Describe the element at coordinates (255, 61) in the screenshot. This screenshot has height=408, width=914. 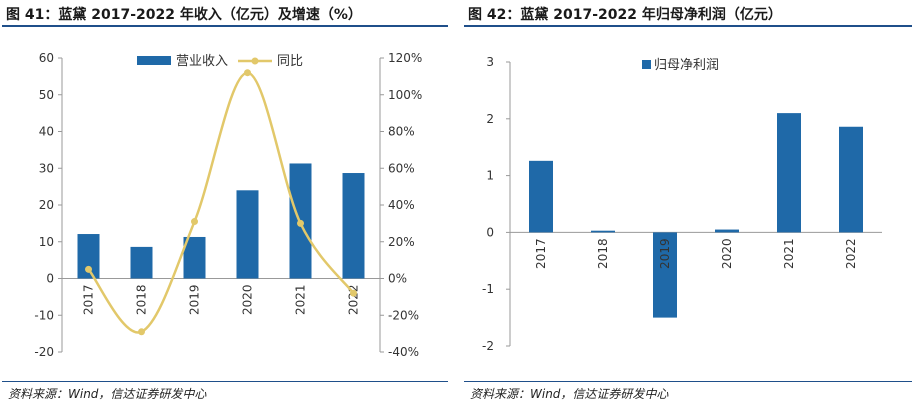
I see `legend-line-marker` at that location.